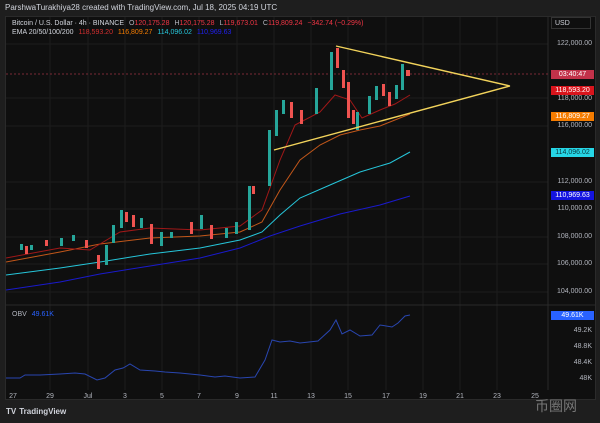 The image size is (600, 423). What do you see at coordinates (36, 411) in the screenshot?
I see `tradingview-logo: TV TradingView` at bounding box center [36, 411].